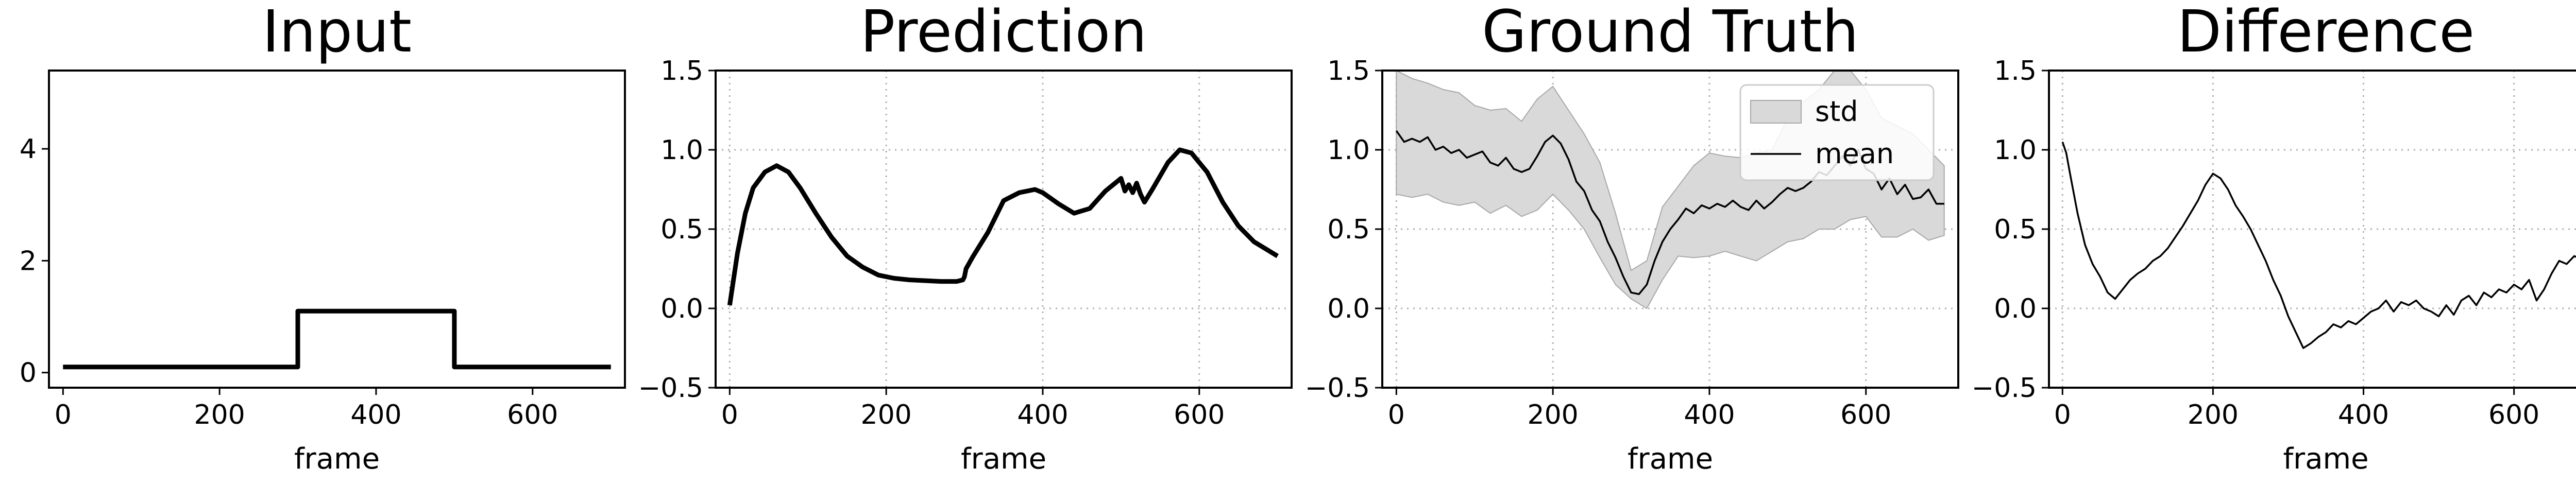 The height and width of the screenshot is (485, 2576). Describe the element at coordinates (2326, 32) in the screenshot. I see `chart-title: Difference` at that location.